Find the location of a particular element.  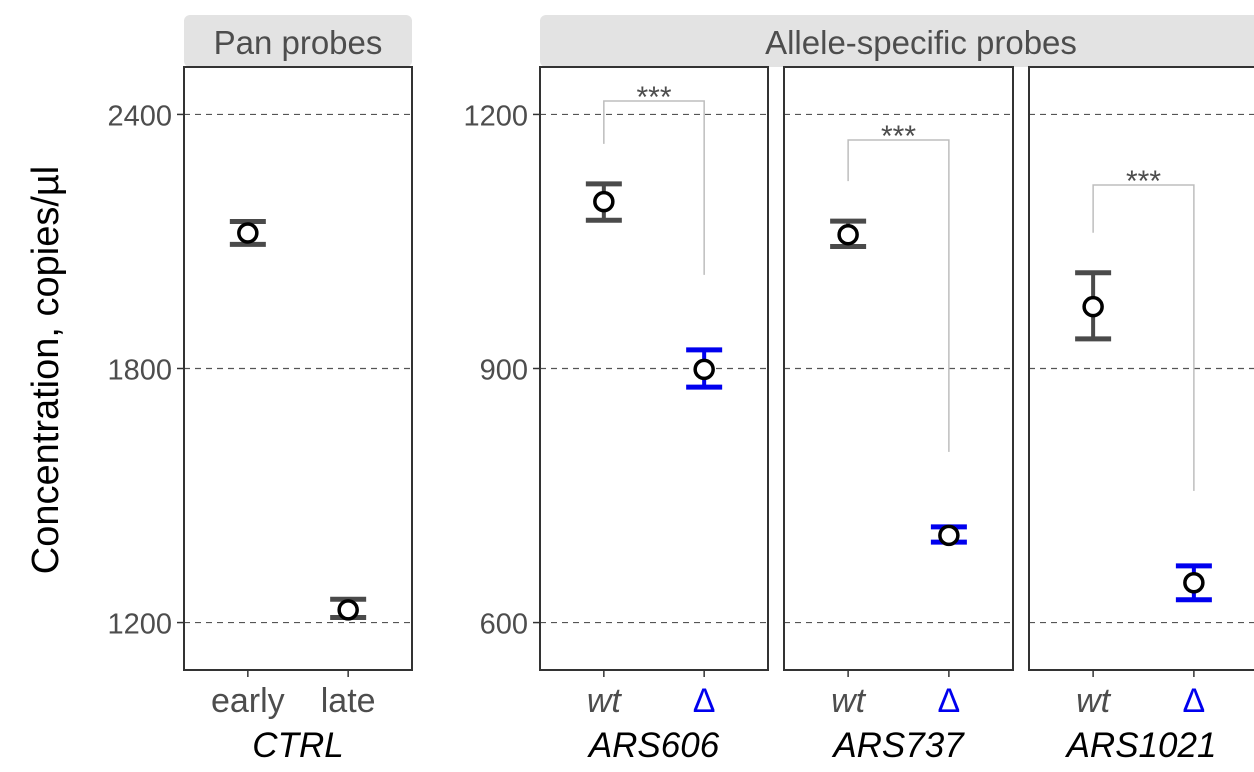

significance-label-ars1021: *** is located at coordinates (1143, 181).